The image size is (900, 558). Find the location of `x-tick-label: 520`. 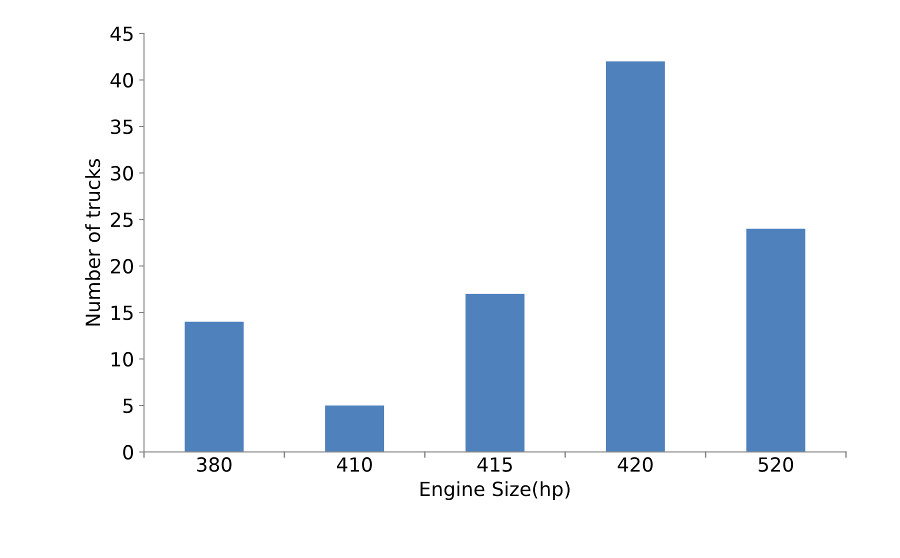

x-tick-label: 520 is located at coordinates (776, 464).